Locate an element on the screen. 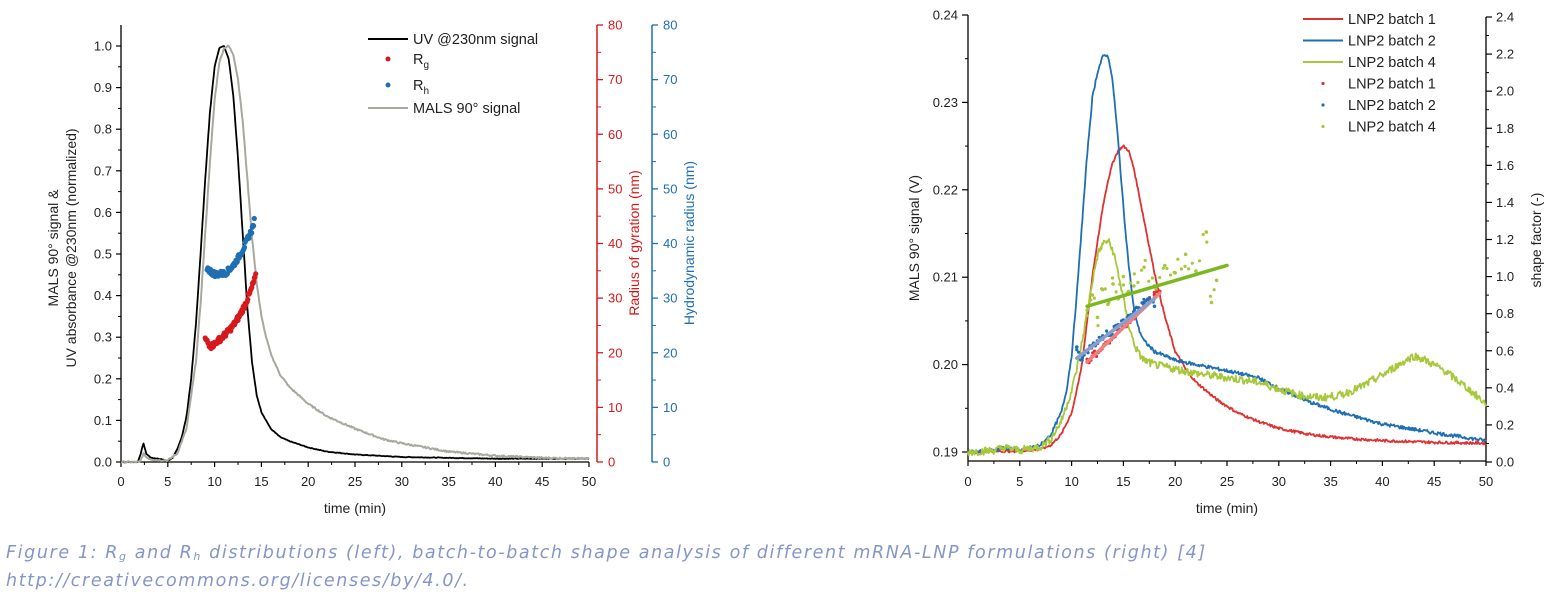 This screenshot has height=597, width=1550. left-y-tick-label: 0.0 is located at coordinates (103, 462).